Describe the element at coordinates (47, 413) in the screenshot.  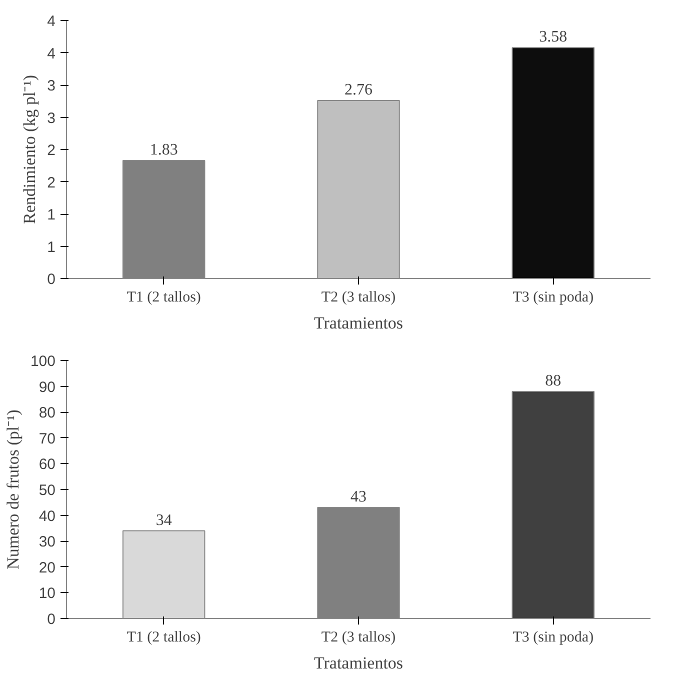
I see `y-tick-label: 80` at that location.